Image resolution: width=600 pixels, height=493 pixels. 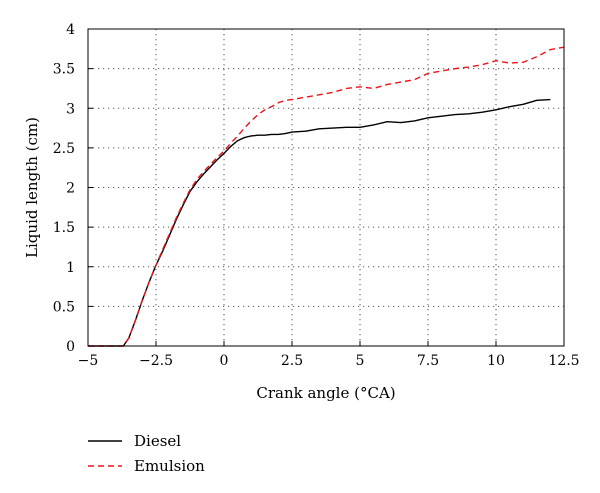 What do you see at coordinates (70, 347) in the screenshot?
I see `y-tick-label: 0` at bounding box center [70, 347].